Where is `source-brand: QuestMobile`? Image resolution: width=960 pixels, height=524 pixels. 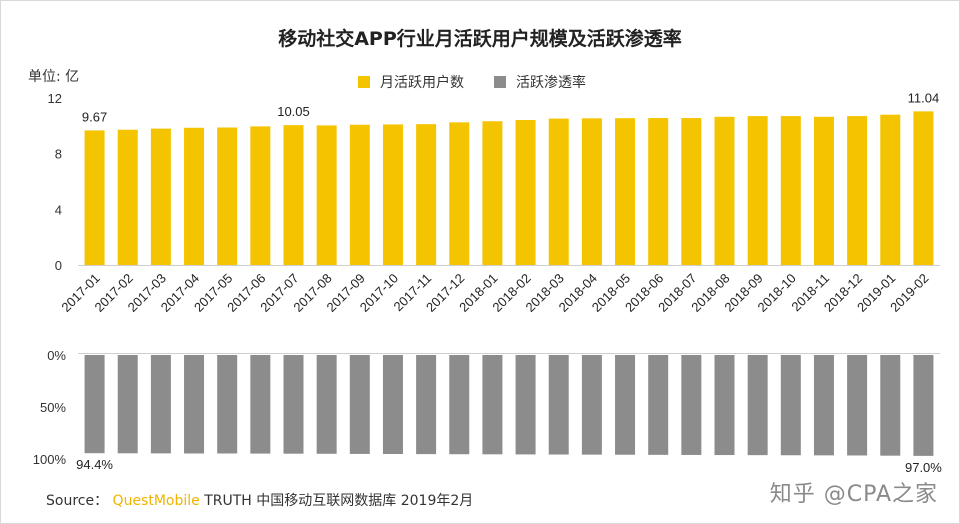 source-brand: QuestMobile is located at coordinates (156, 501).